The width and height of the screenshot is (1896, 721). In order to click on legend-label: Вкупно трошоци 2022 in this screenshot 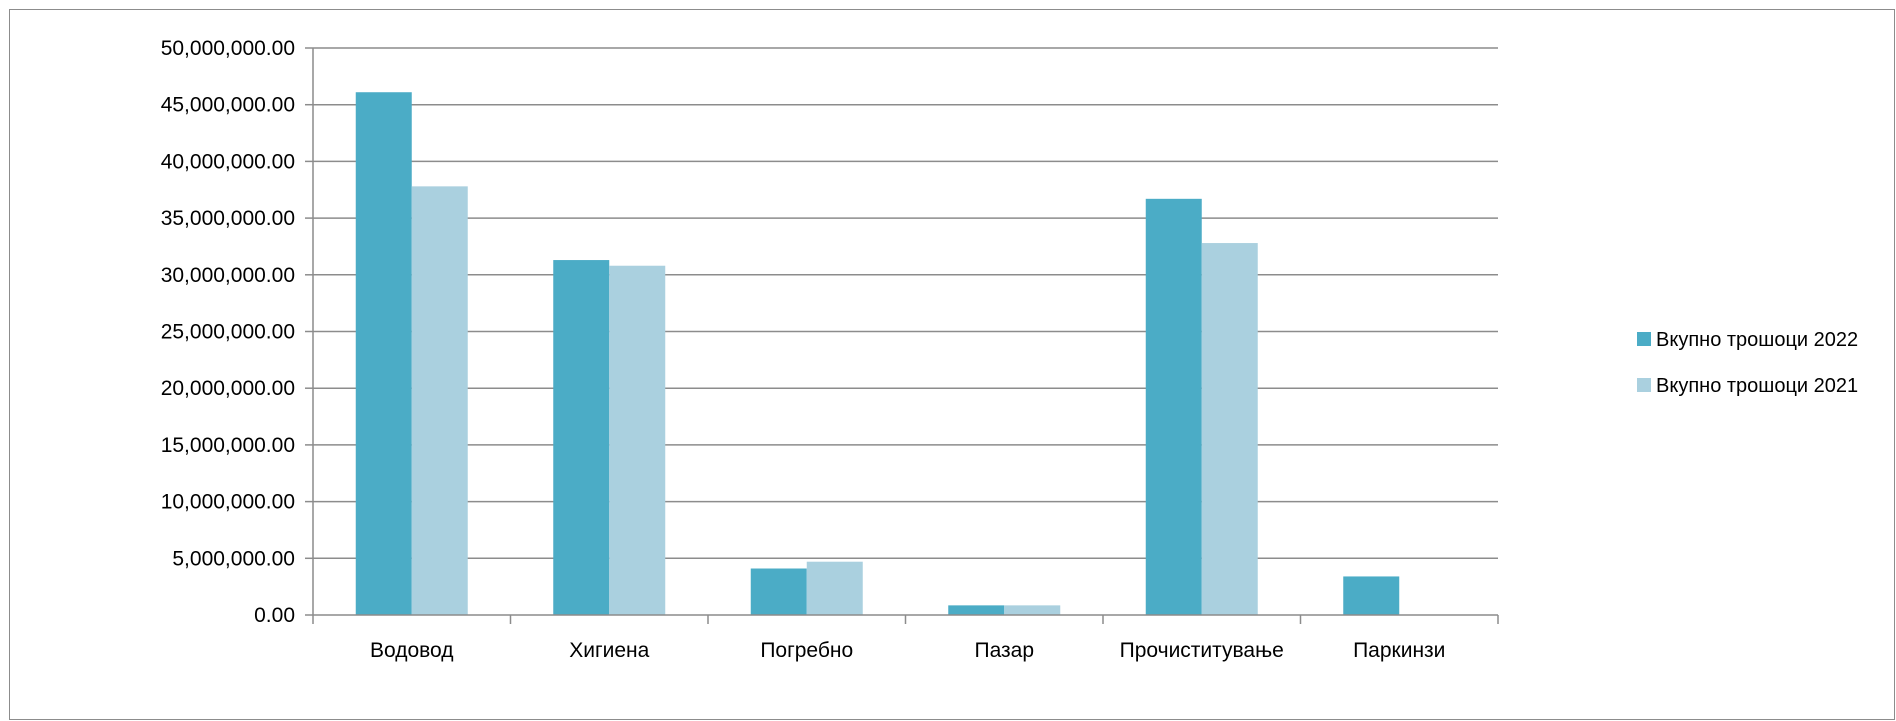, I will do `click(1757, 340)`.